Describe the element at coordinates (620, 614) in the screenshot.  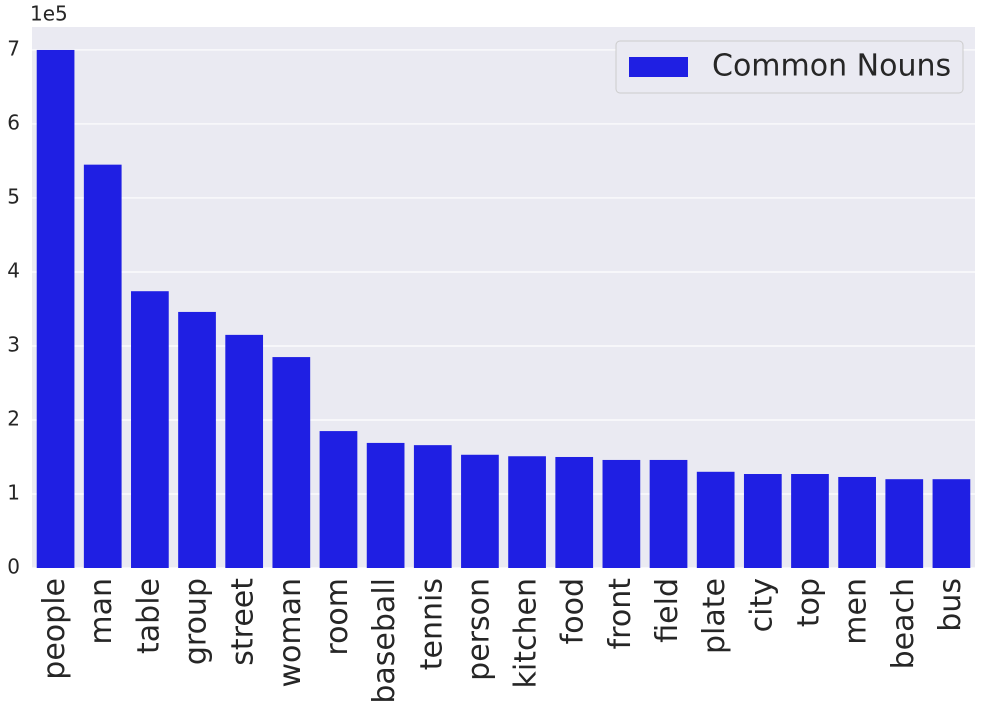
I see `x-tick-label: front` at that location.